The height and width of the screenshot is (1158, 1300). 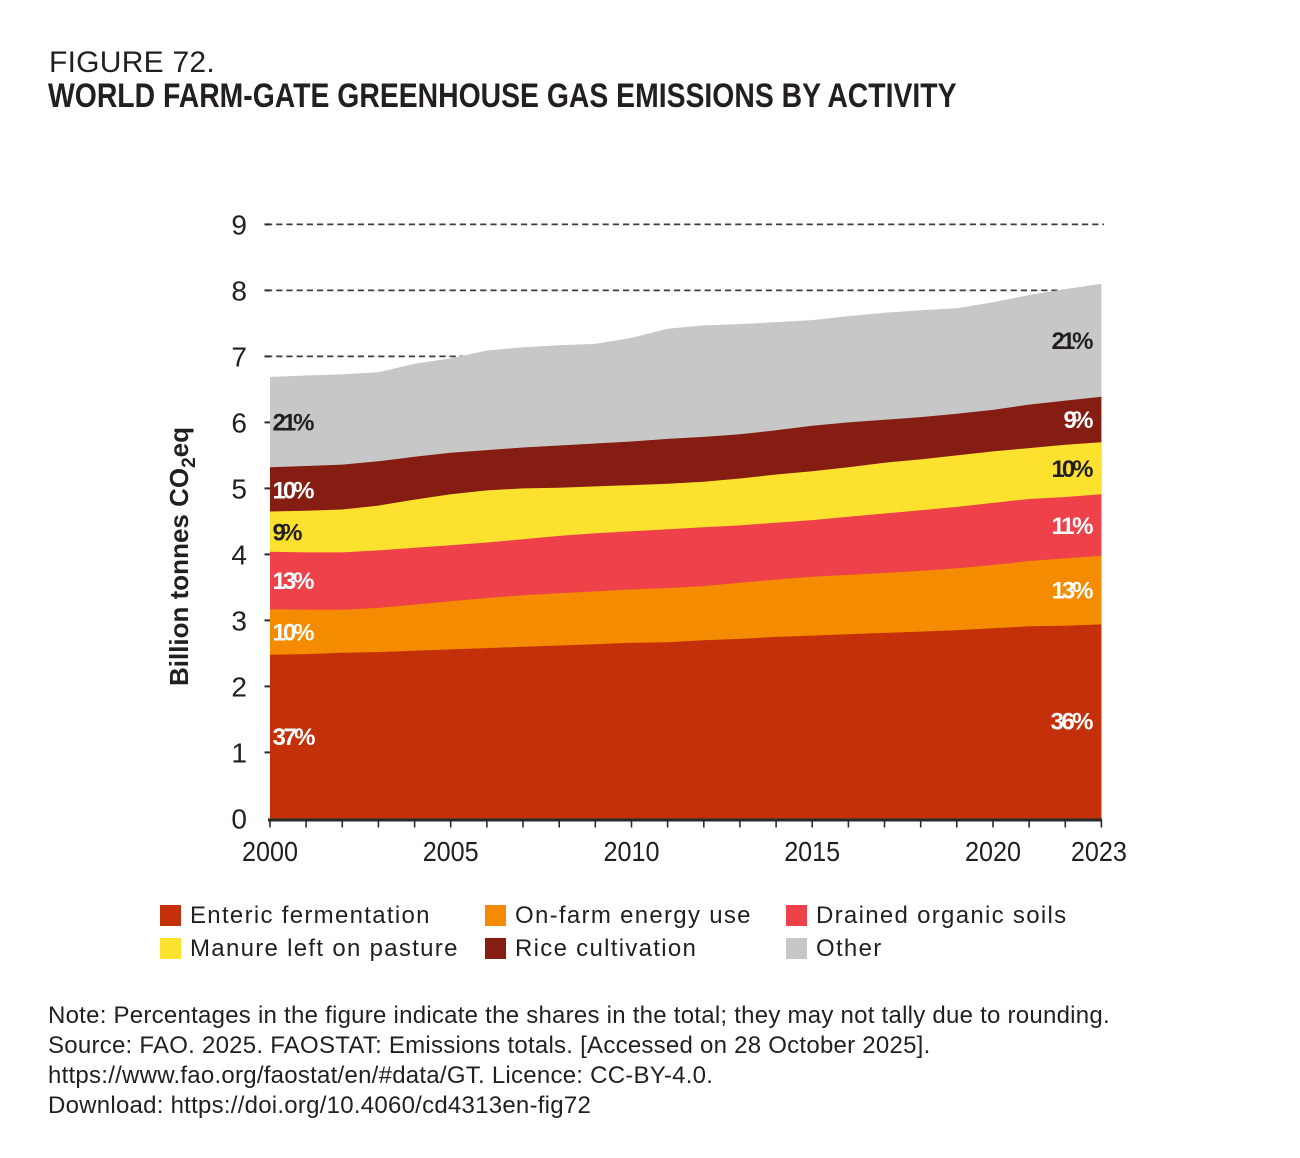 What do you see at coordinates (812, 851) in the screenshot?
I see `svg-text: 2015` at bounding box center [812, 851].